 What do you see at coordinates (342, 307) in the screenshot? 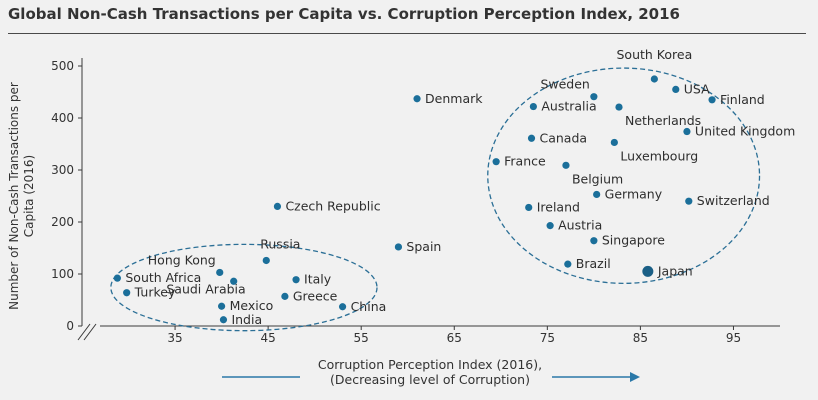
I see `data-point-china` at bounding box center [342, 307].